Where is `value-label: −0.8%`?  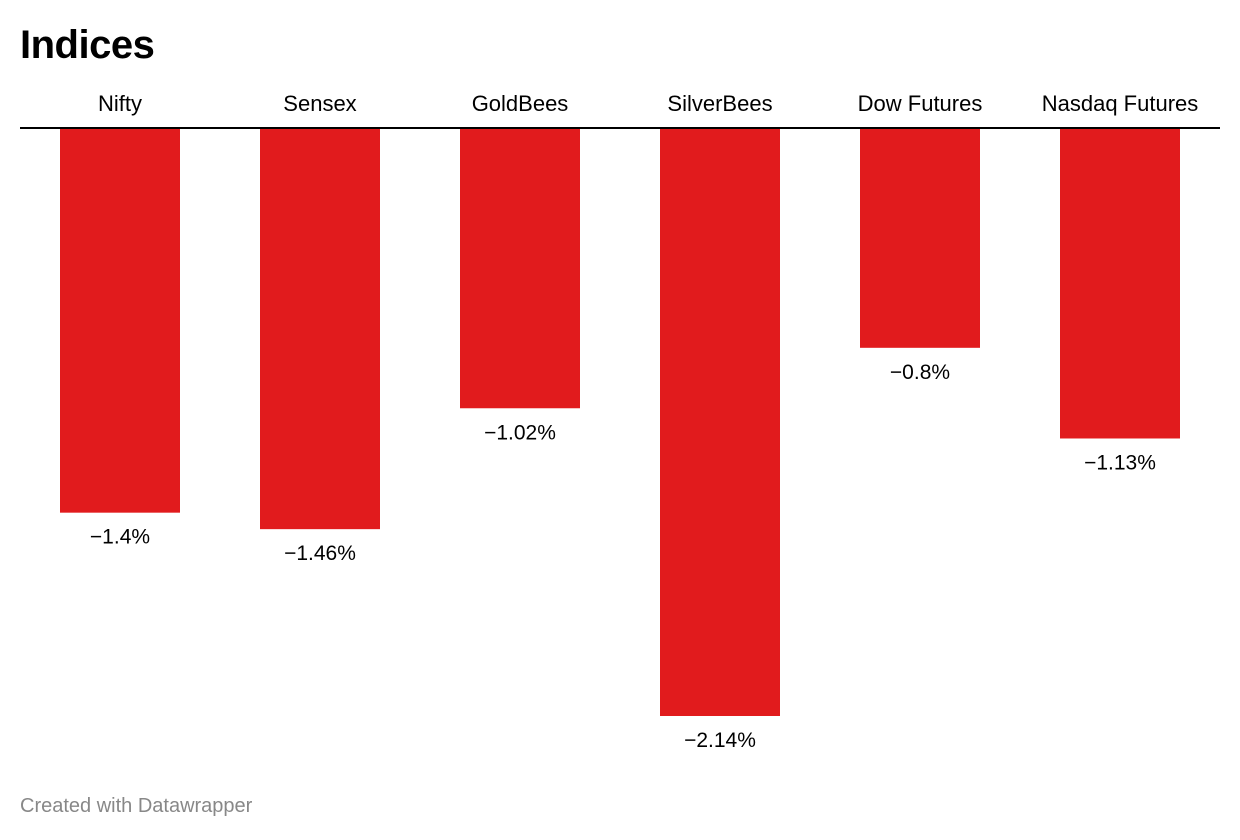 value-label: −0.8% is located at coordinates (920, 372).